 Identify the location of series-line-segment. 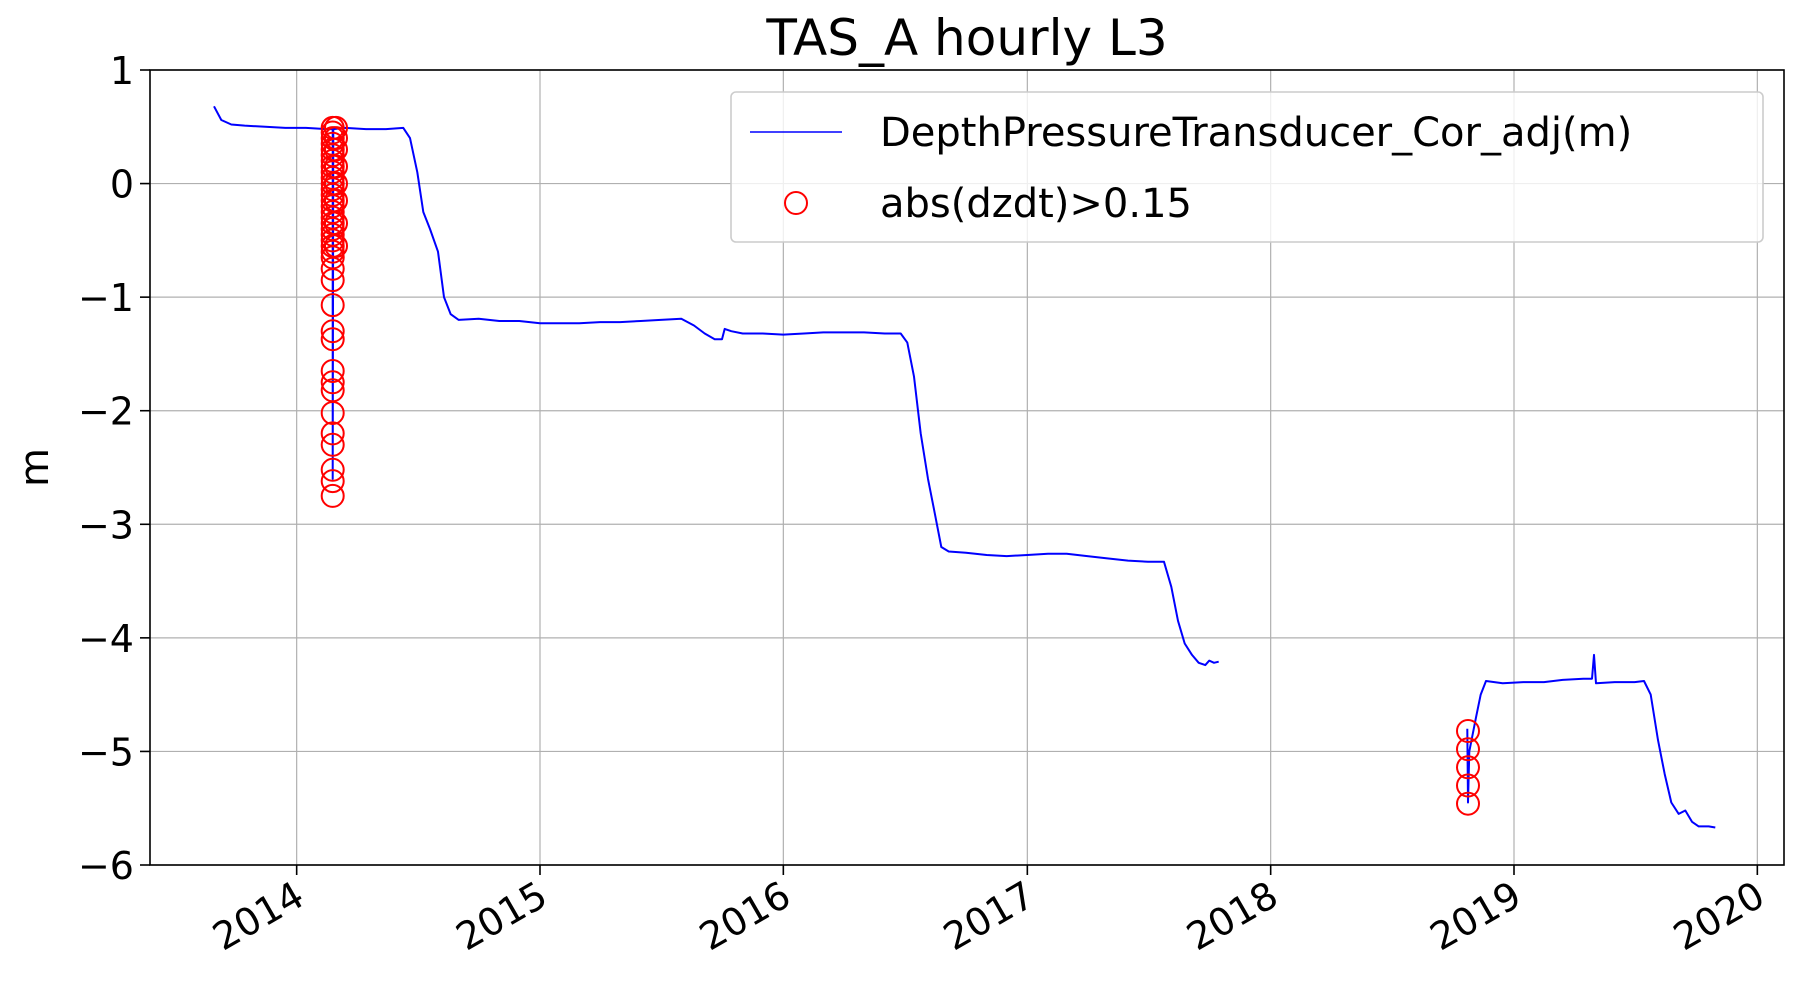
(1591, 741).